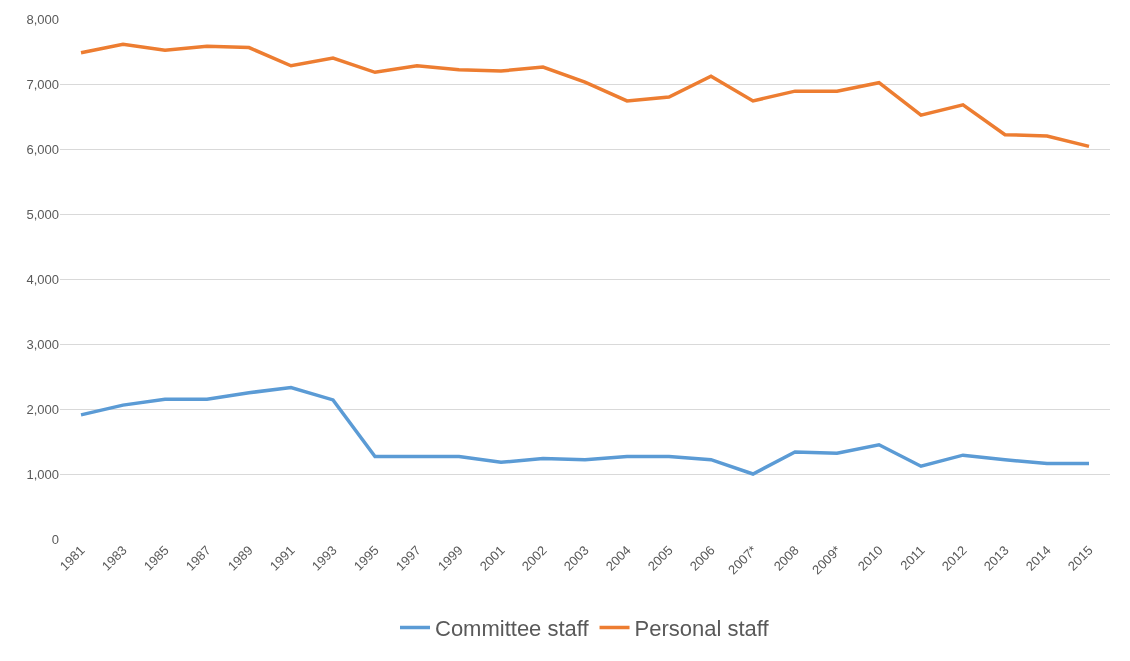  I want to click on y-tick-label: 3,000, so click(42, 344).